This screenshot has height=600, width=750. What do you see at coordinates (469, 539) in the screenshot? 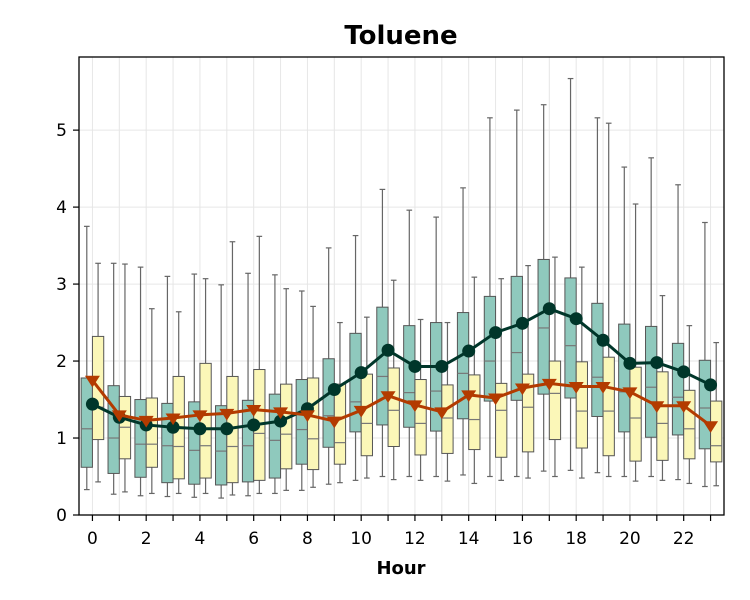
I see `x-tick-label: 14` at bounding box center [469, 539].